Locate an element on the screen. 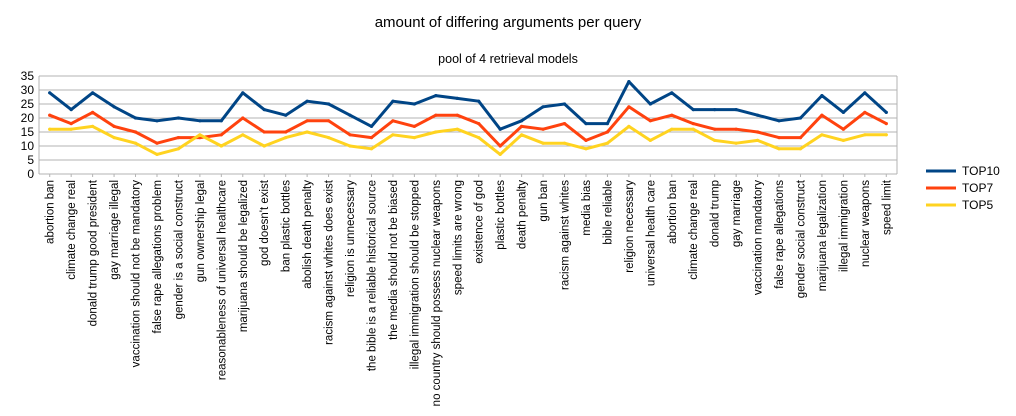  x-tick-label: vaccination mandatory is located at coordinates (759, 237).